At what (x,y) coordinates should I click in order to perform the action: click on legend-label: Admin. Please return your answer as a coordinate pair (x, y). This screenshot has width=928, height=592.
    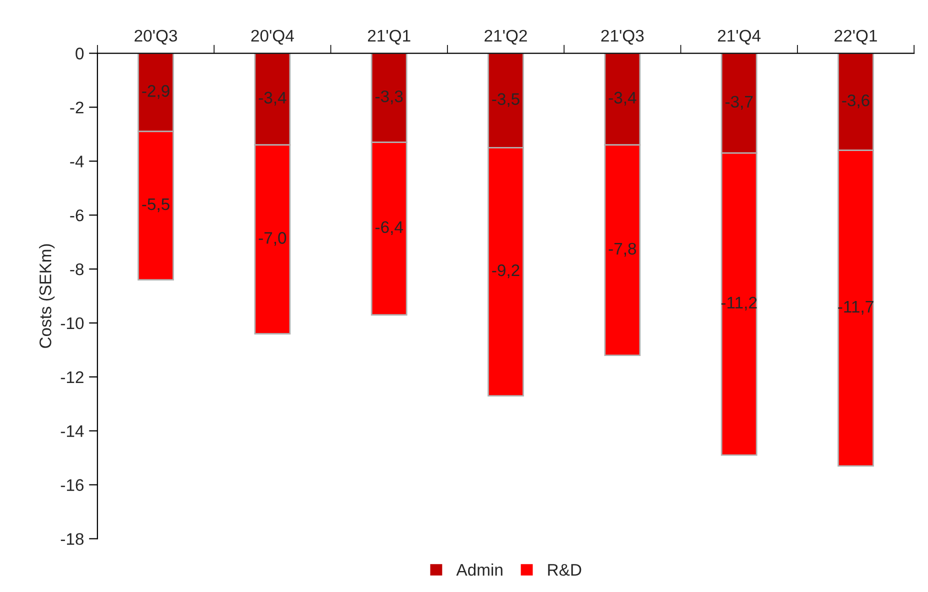
    Looking at the image, I should click on (479, 570).